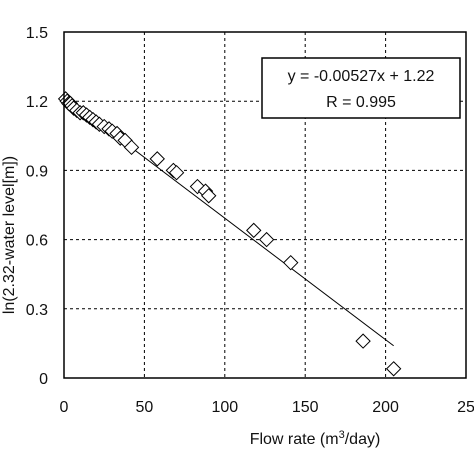  Describe the element at coordinates (315, 438) in the screenshot. I see `x-axis-title: Flow rate (m3/day)` at that location.